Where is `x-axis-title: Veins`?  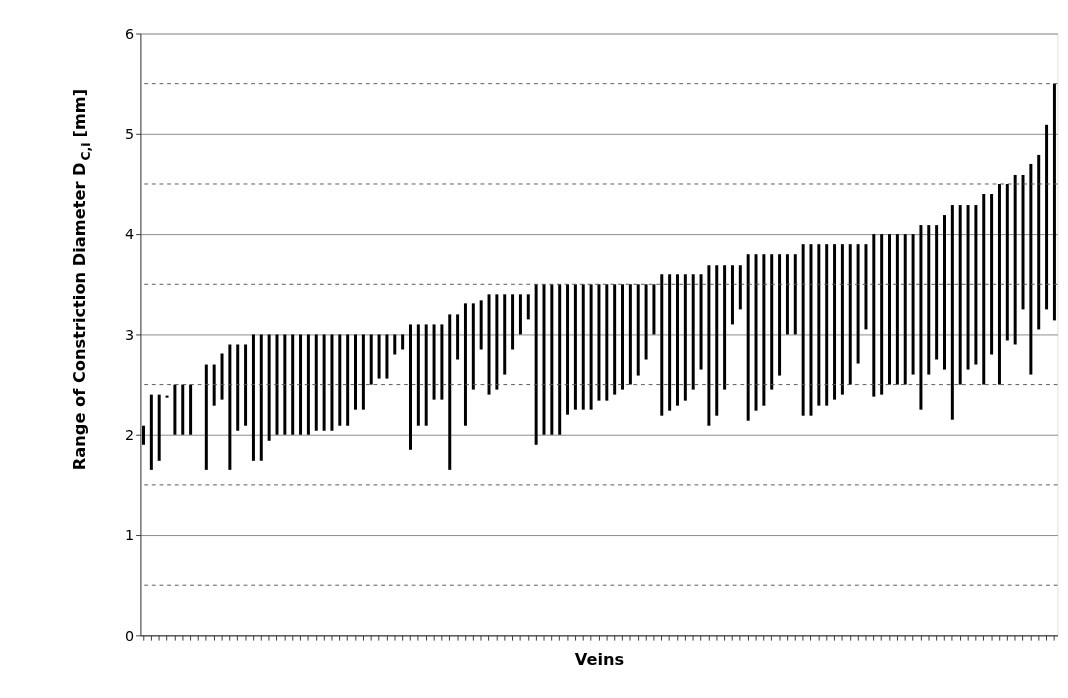 x-axis-title: Veins is located at coordinates (599, 659).